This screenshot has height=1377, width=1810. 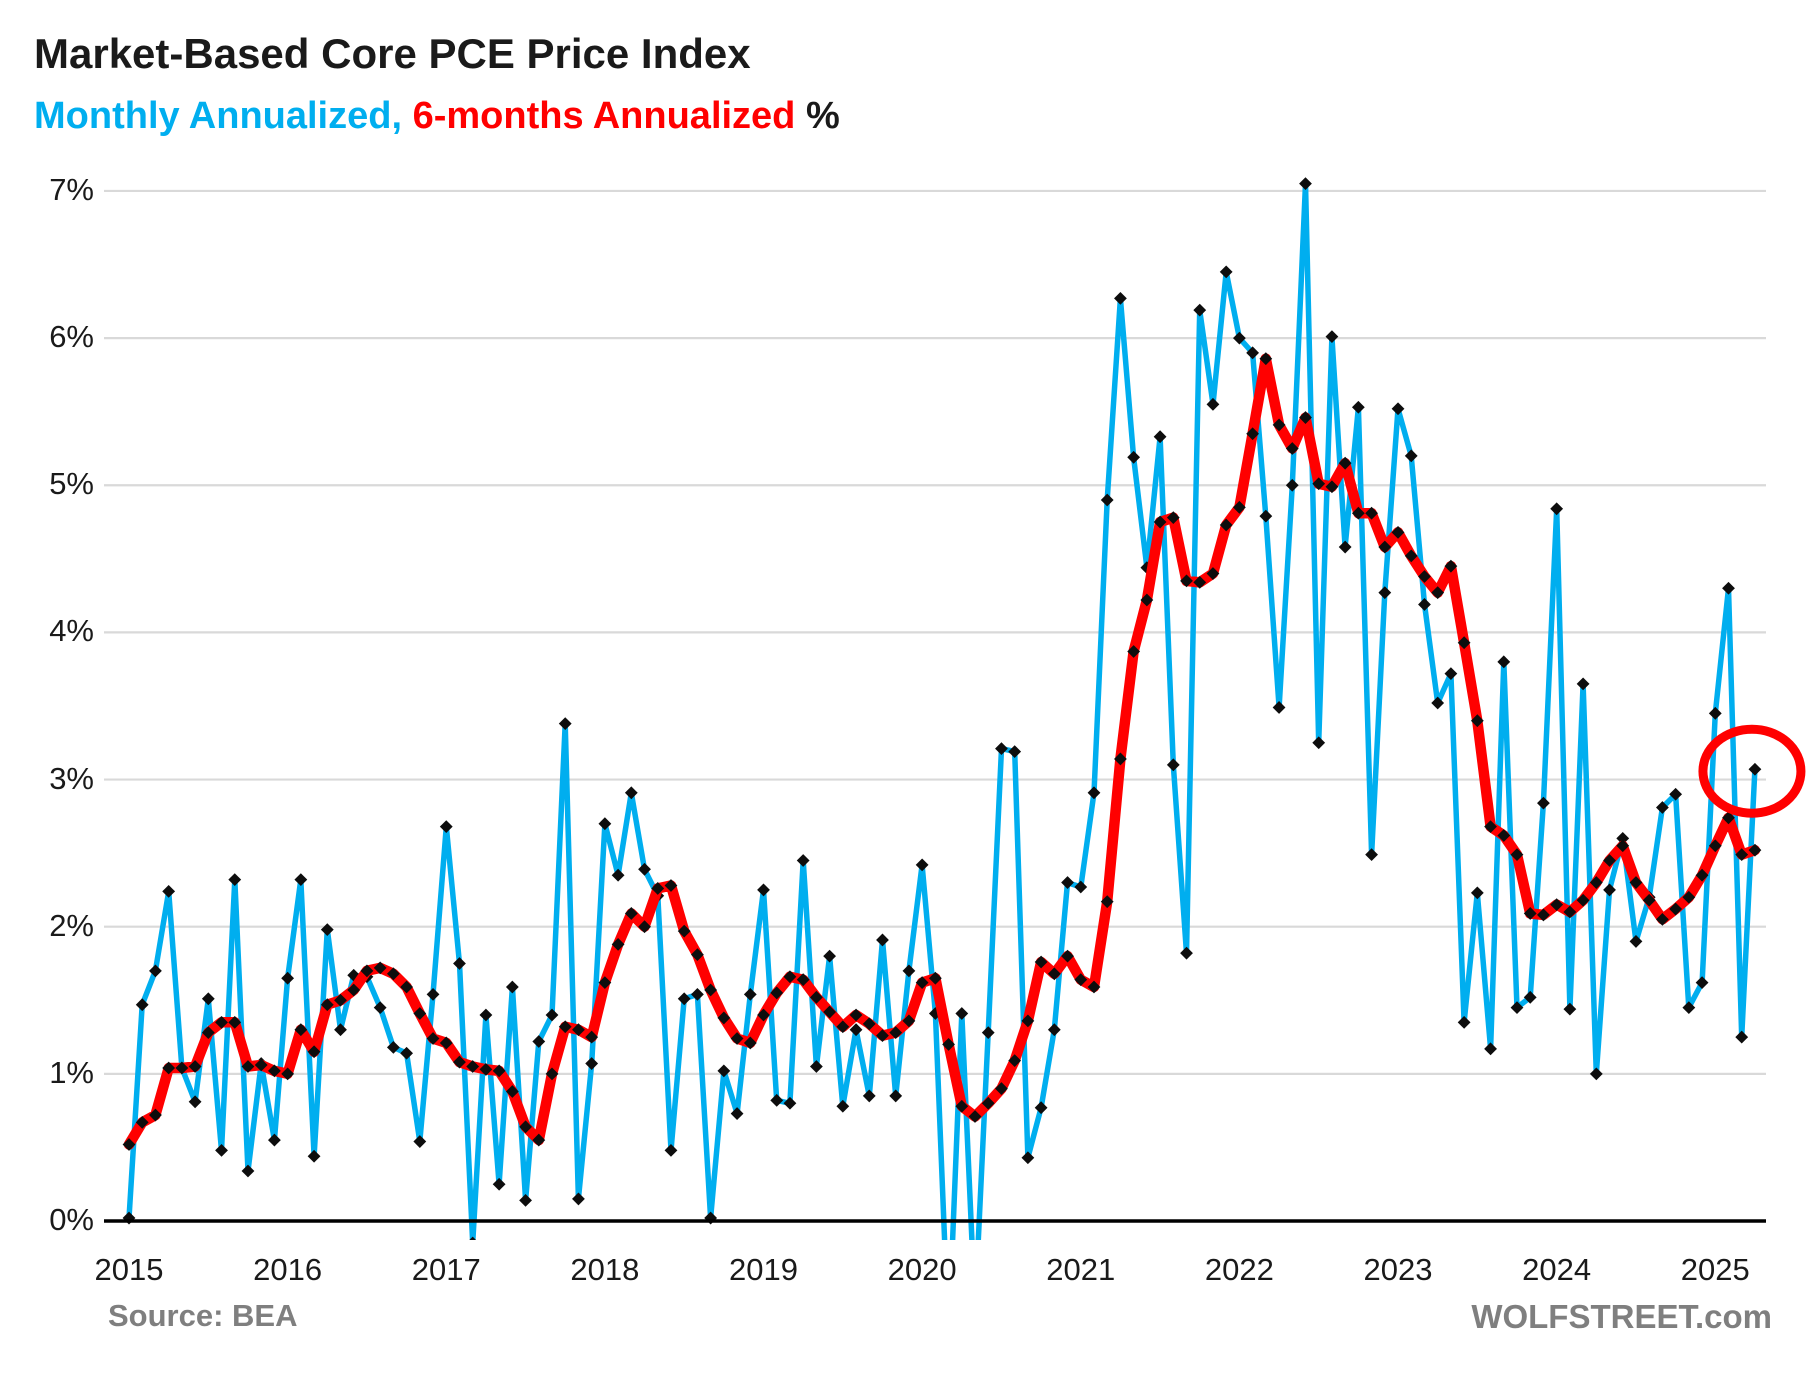 I want to click on legend-6month-annualized: 6-months Annualized, so click(x=609, y=116).